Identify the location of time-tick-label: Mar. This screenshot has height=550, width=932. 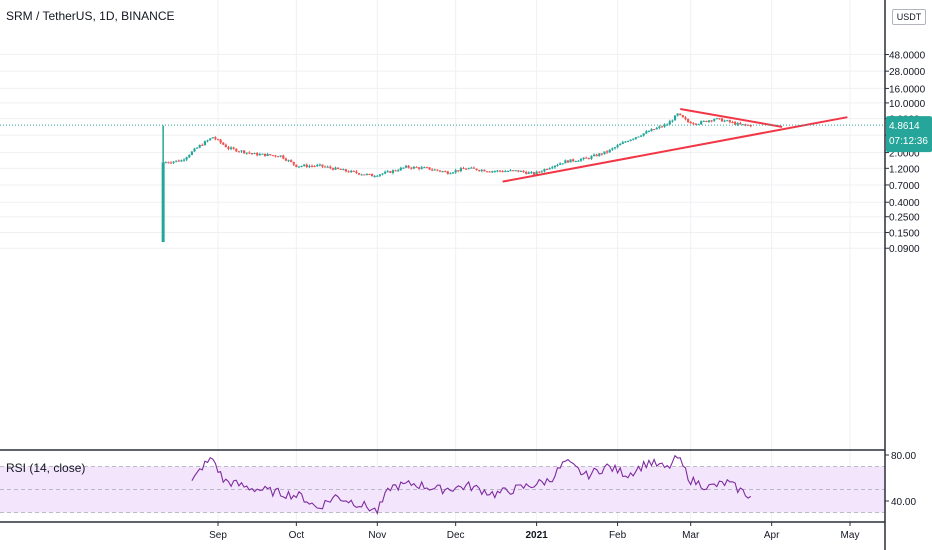
(691, 535).